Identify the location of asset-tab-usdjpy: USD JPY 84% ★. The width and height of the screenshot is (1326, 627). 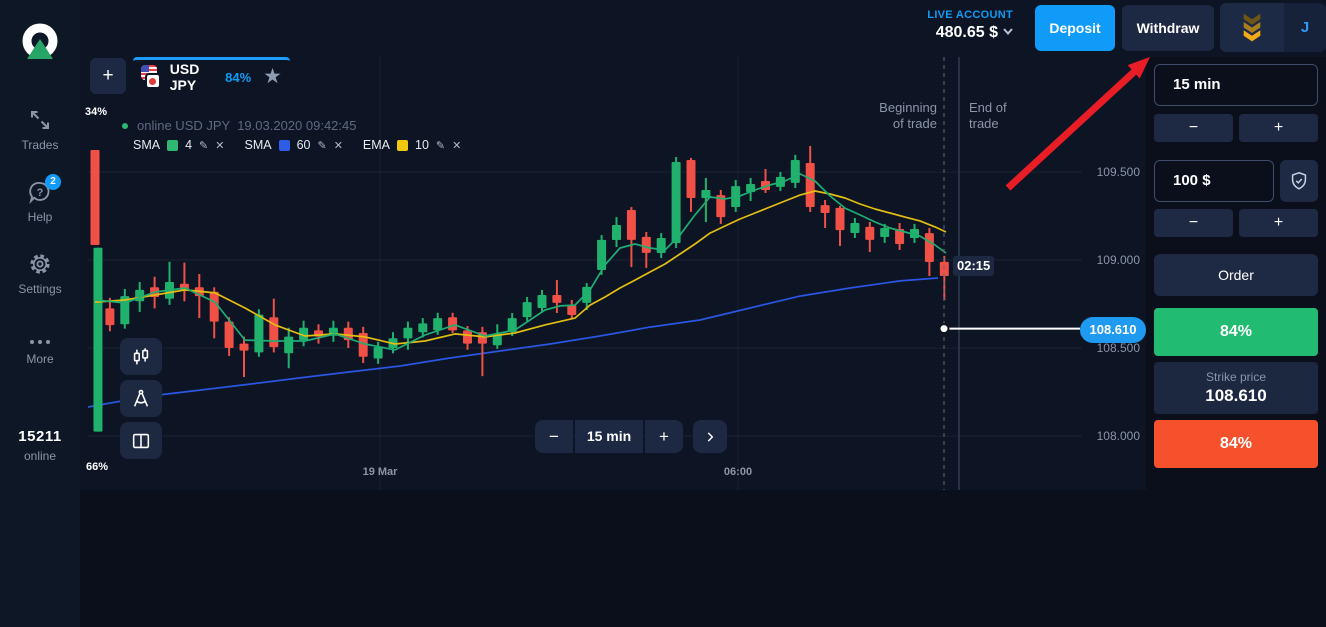
(211, 75).